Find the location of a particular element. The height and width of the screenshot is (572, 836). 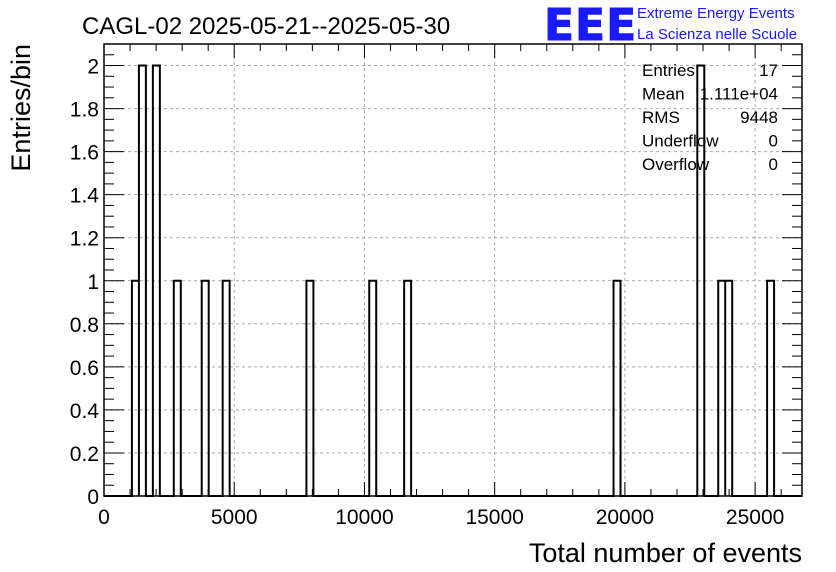

eee-logo-line1: Extreme Energy Events is located at coordinates (716, 13).